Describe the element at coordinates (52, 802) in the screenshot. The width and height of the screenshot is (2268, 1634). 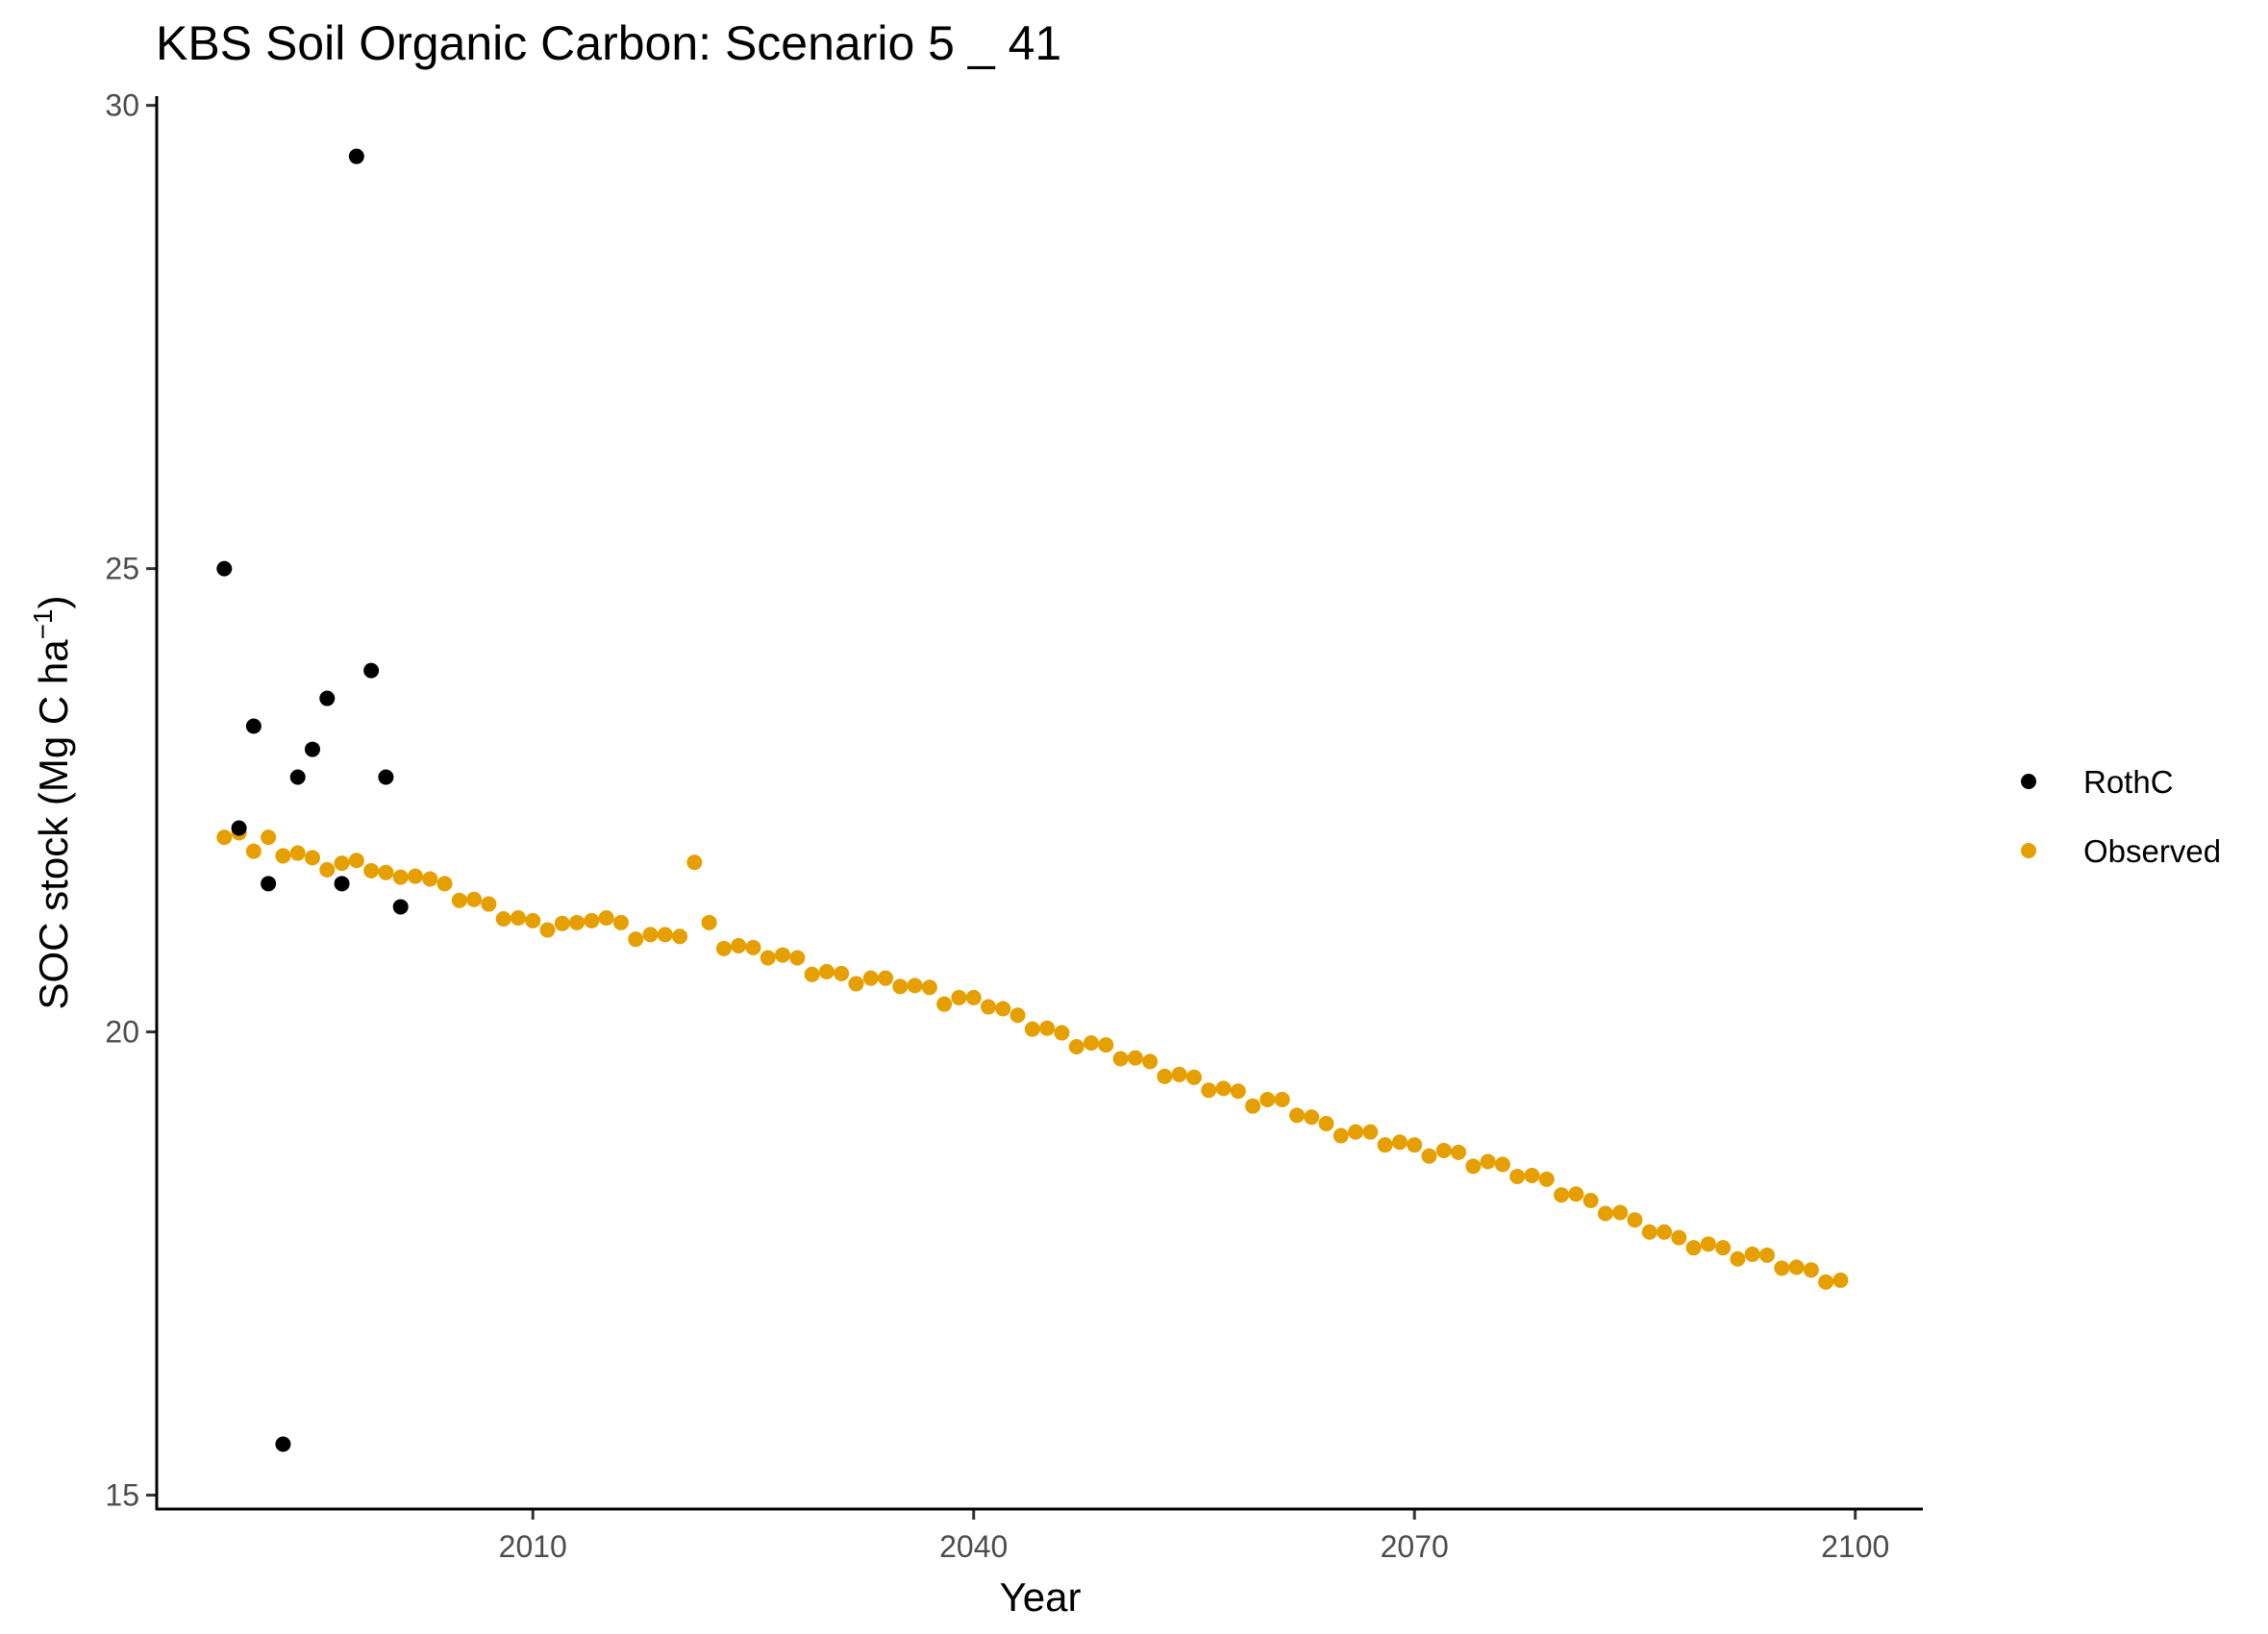
I see `y-axis-title: SOC stock (Mg C ha−1)` at that location.